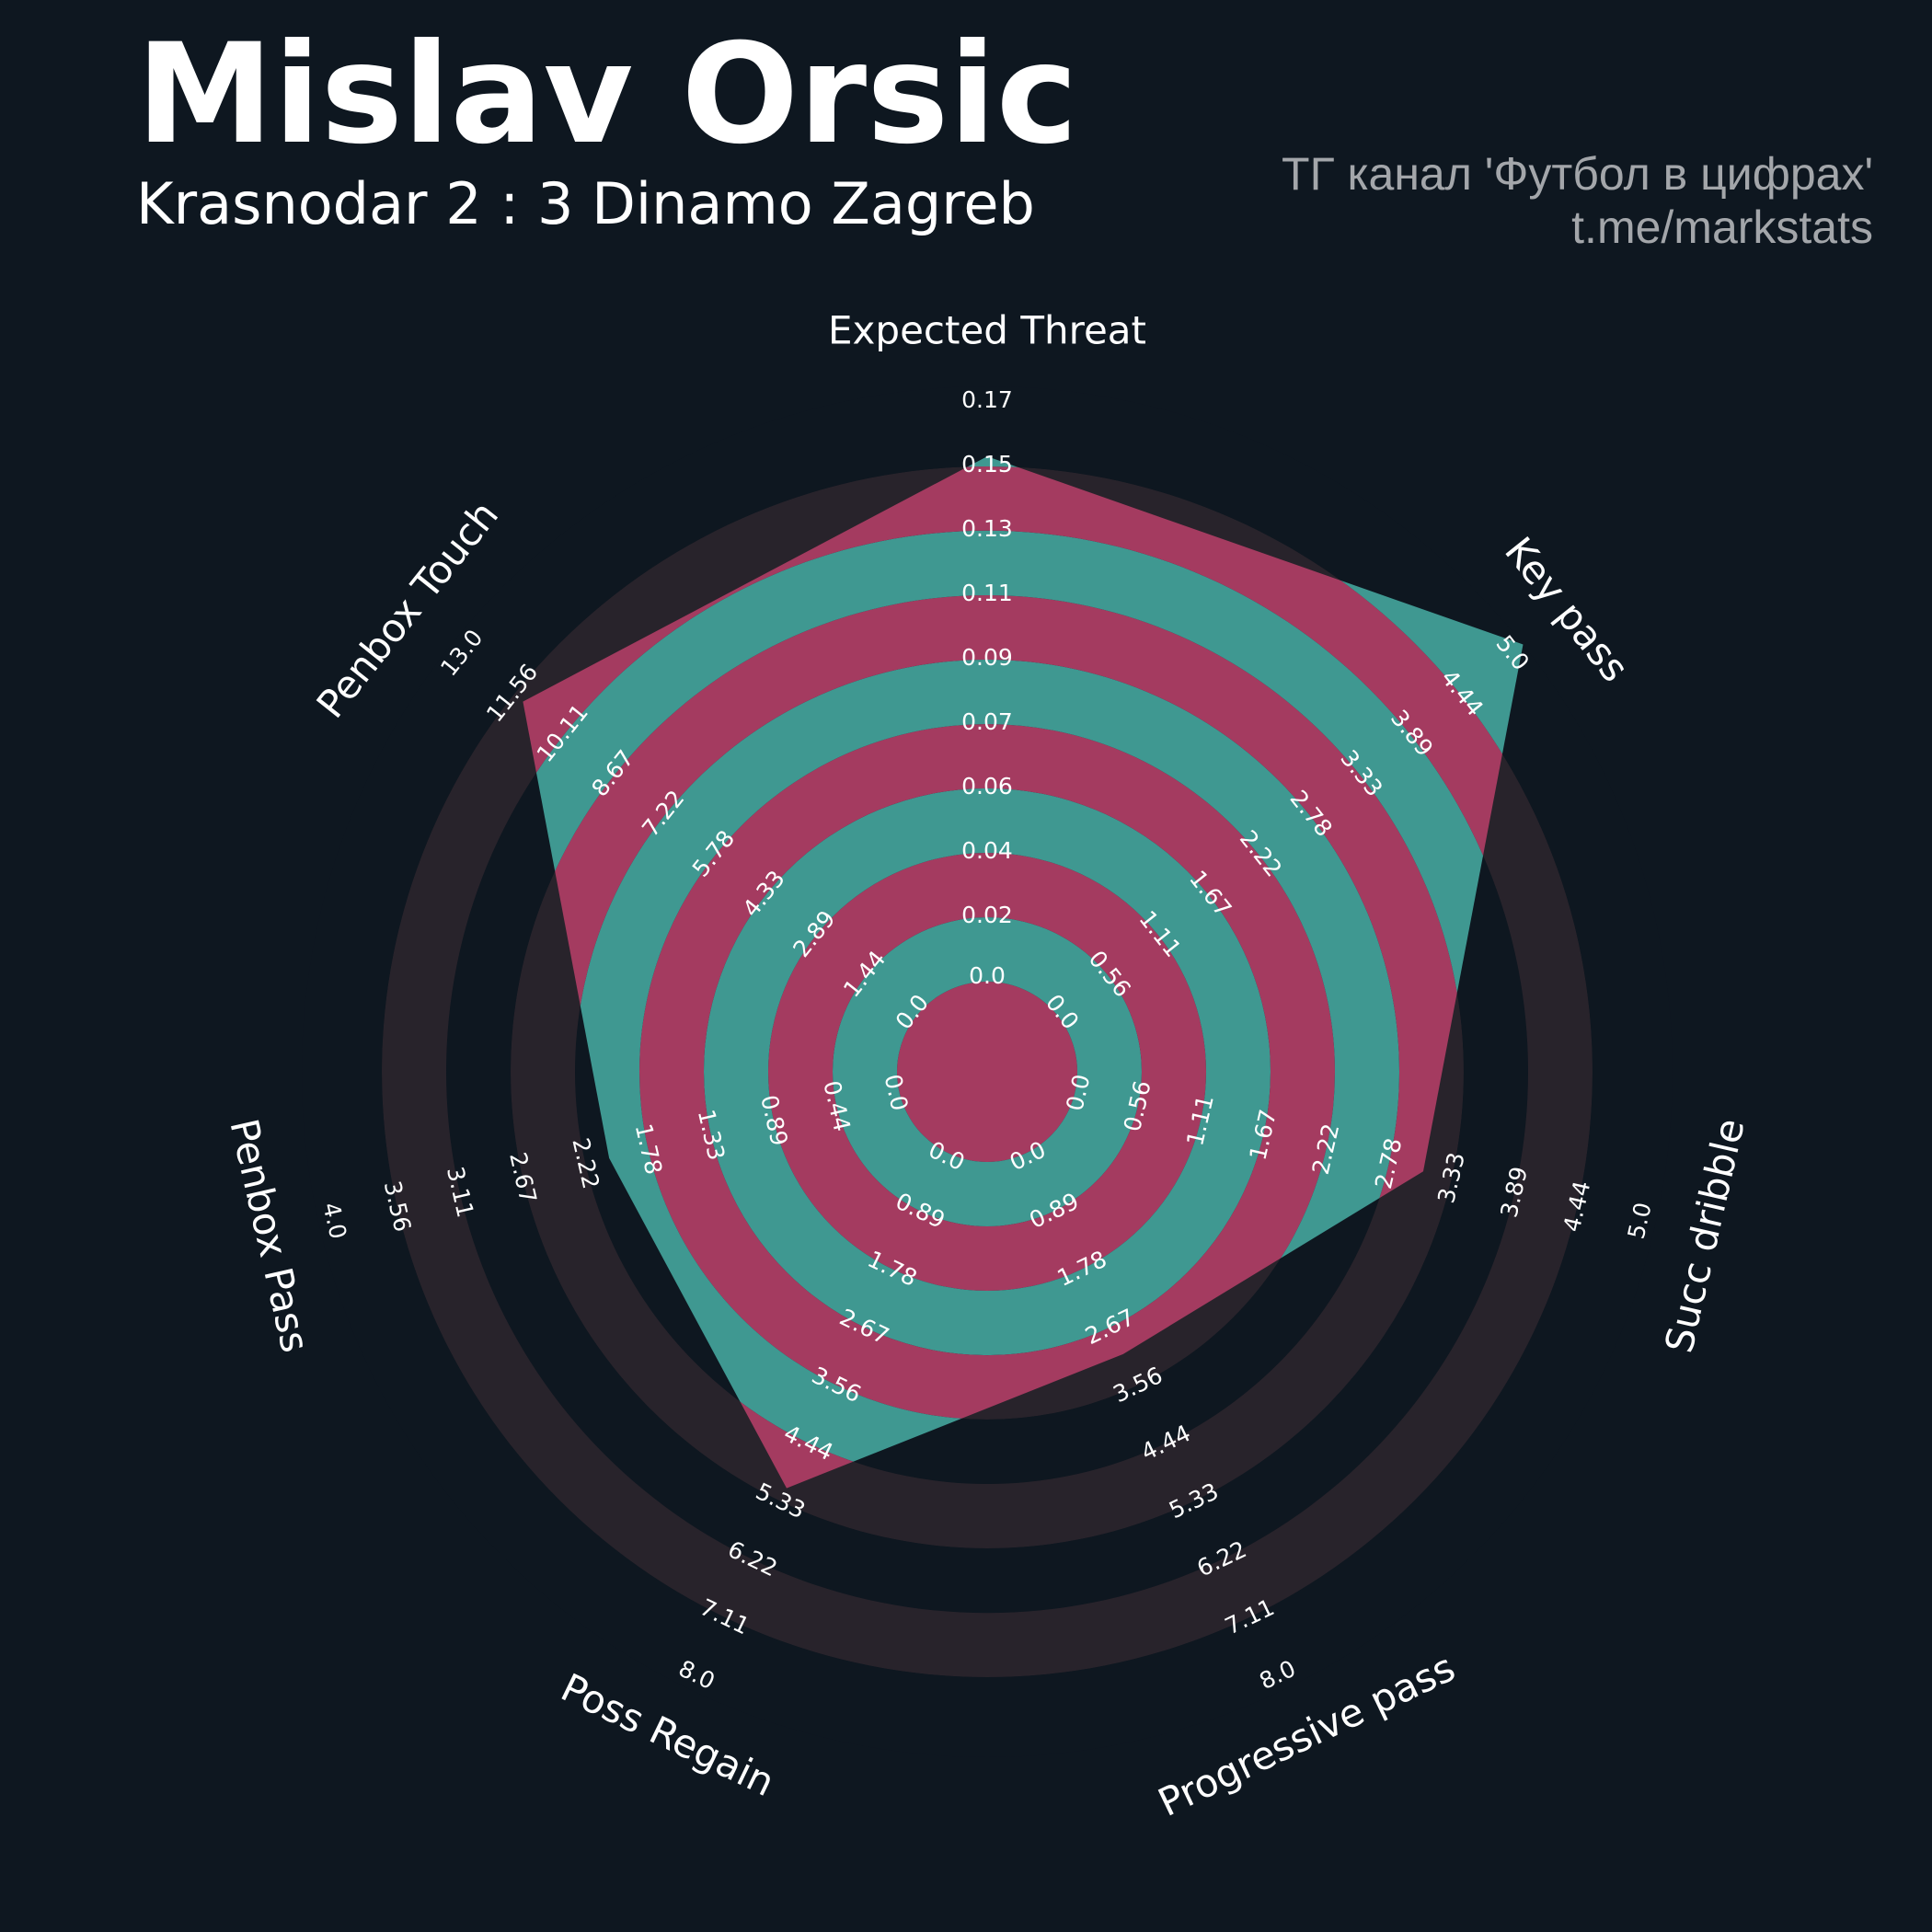 The height and width of the screenshot is (1932, 1932). I want to click on tick-label: 0.13, so click(987, 528).